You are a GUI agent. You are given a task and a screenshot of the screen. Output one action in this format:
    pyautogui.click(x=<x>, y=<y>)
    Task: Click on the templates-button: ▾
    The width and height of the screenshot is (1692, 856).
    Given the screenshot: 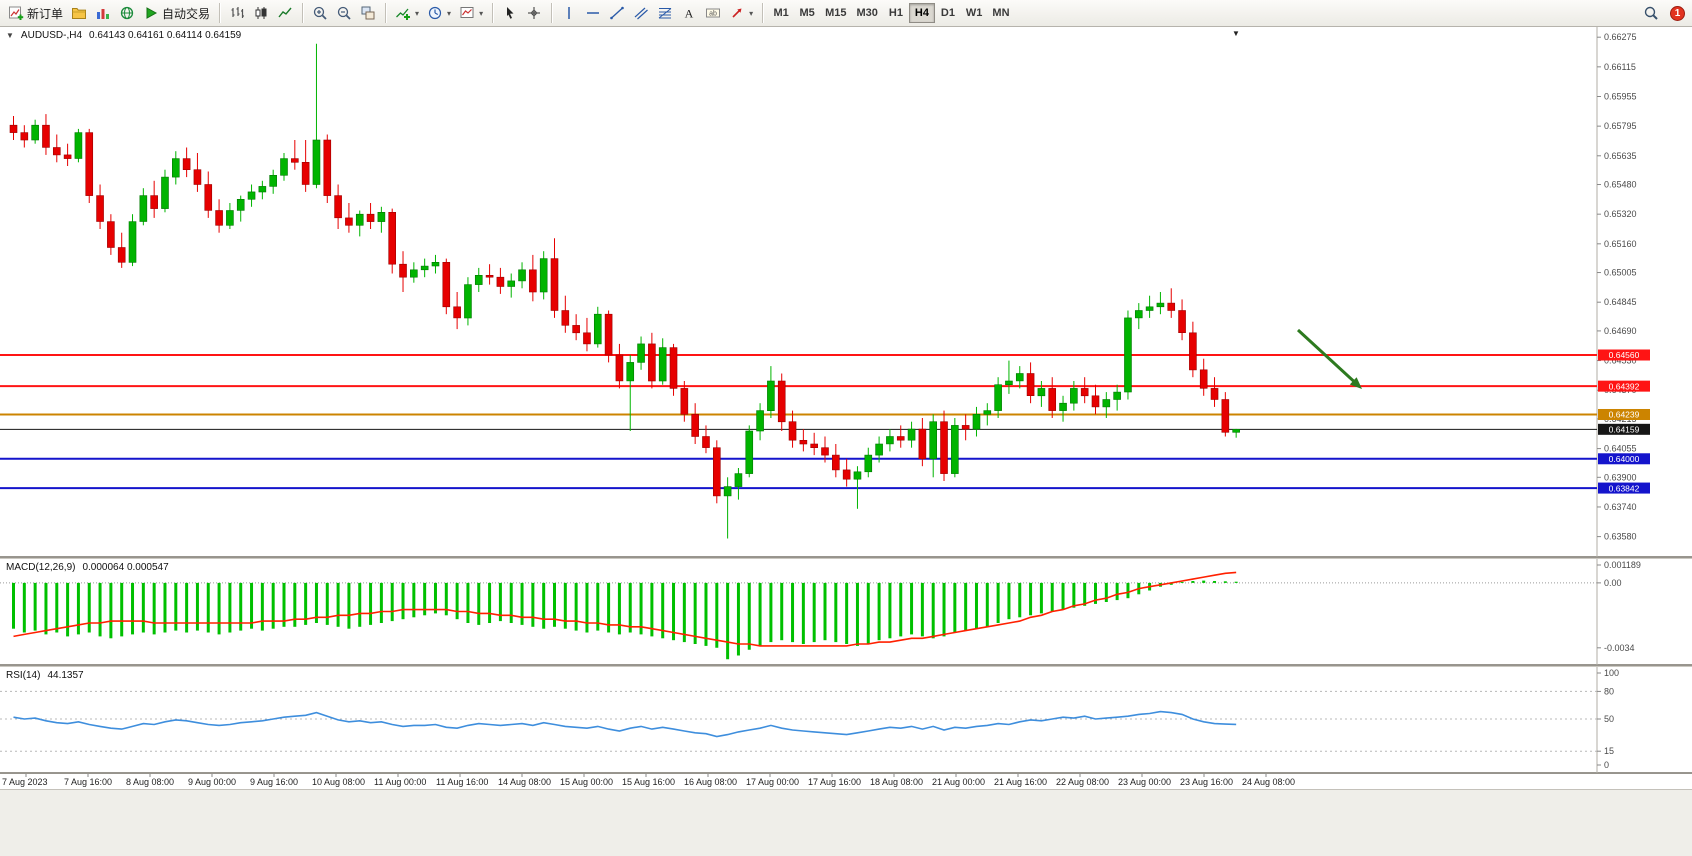 What is the action you would take?
    pyautogui.click(x=471, y=13)
    